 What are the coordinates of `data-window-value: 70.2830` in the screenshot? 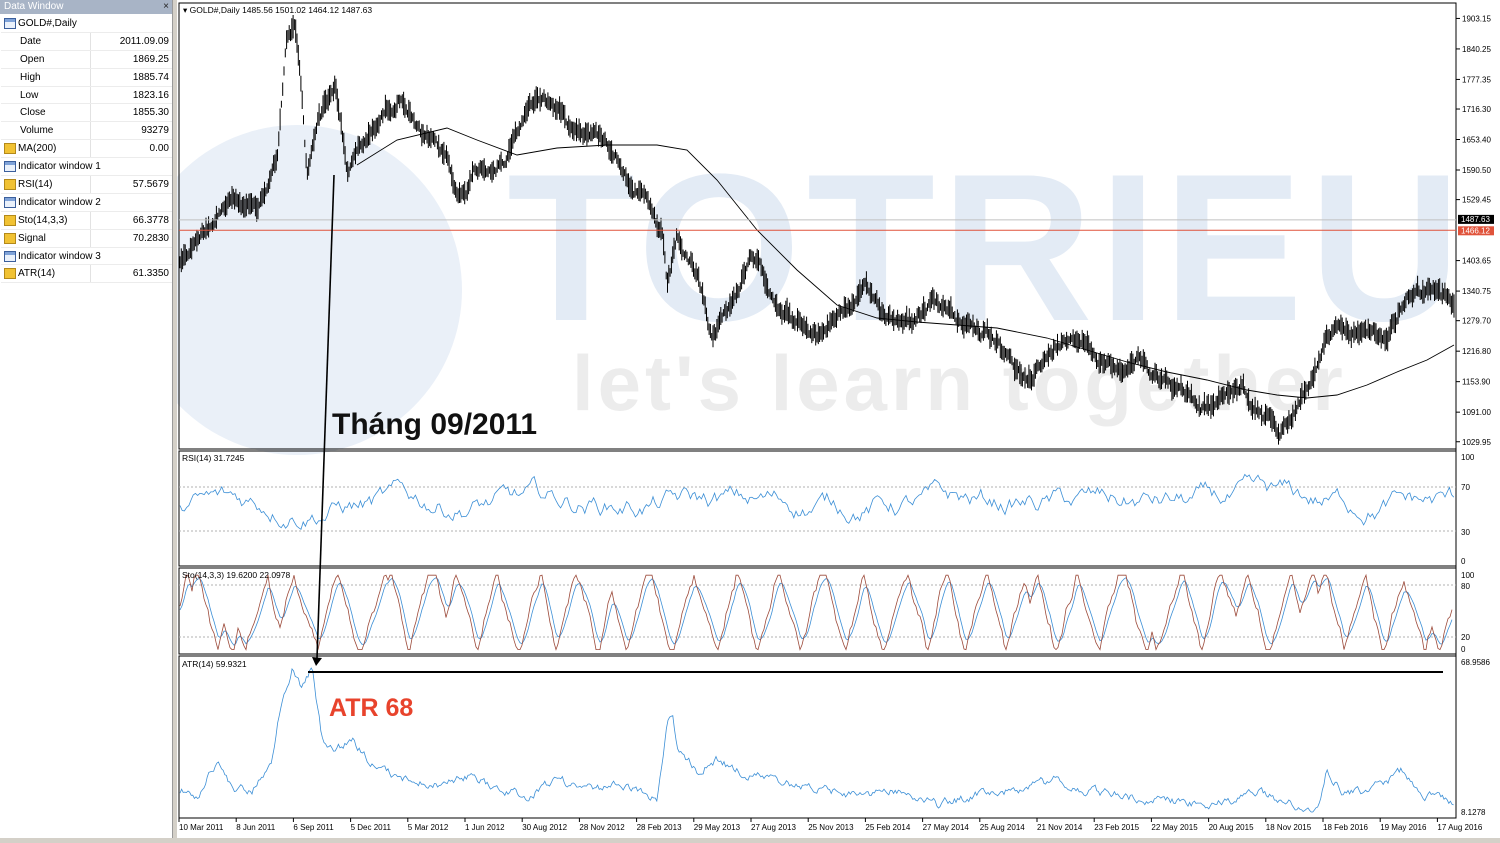 It's located at (150, 238).